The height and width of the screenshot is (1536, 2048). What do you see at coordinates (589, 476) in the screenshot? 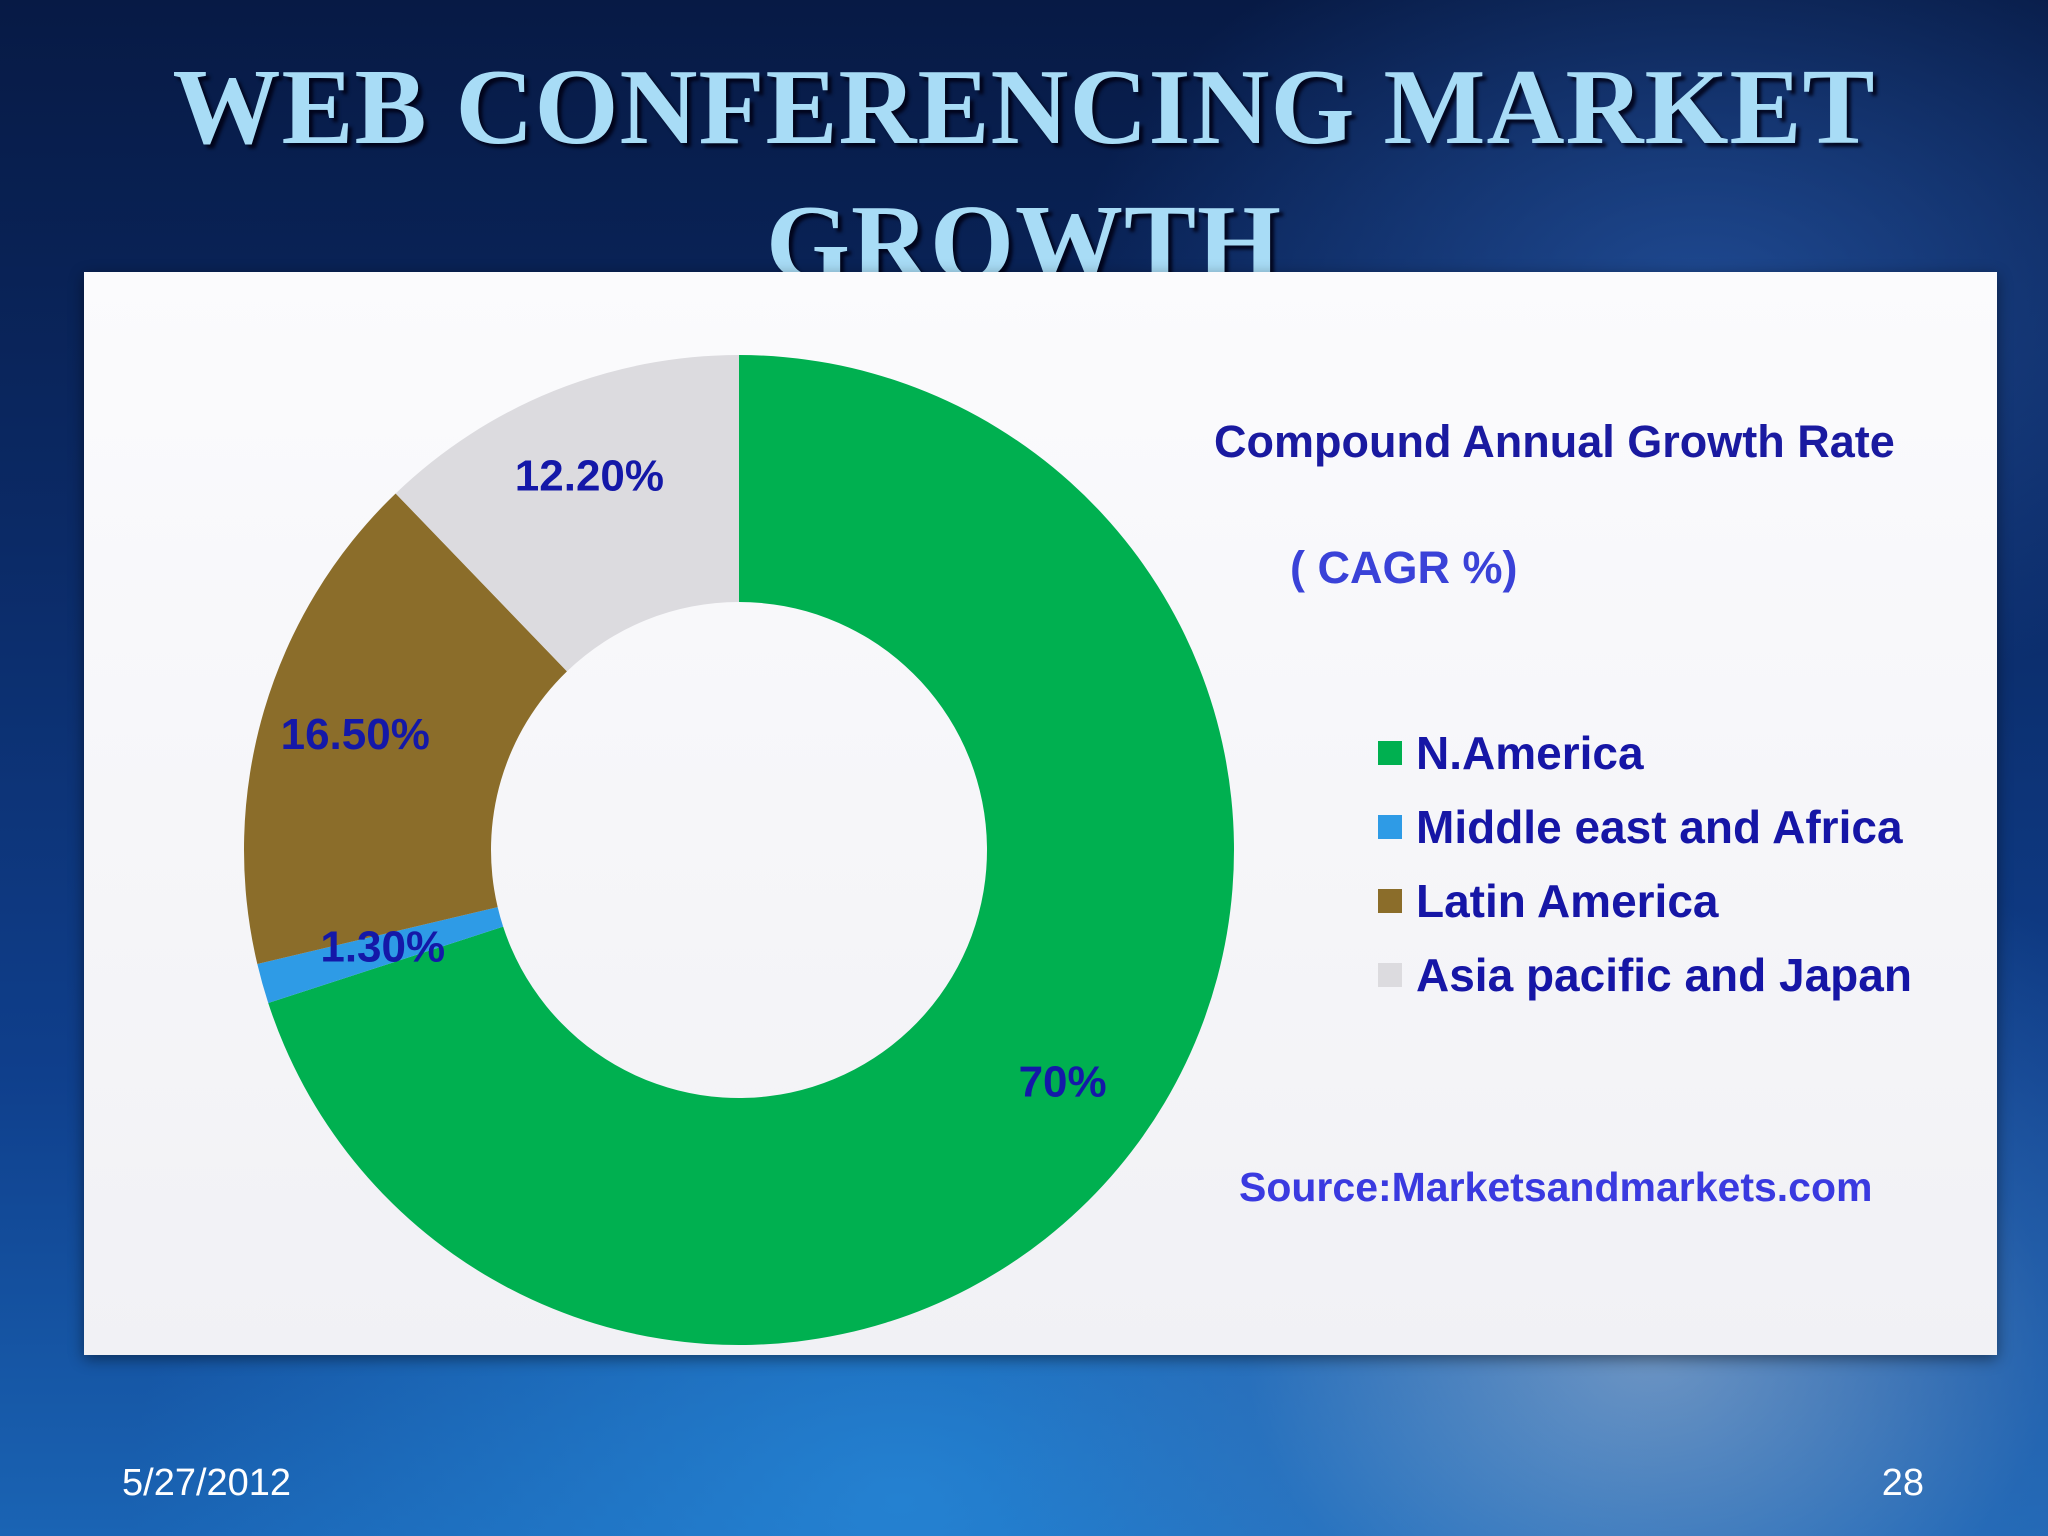
I see `data-label-asia-pacific-and-japan: 12.20%` at bounding box center [589, 476].